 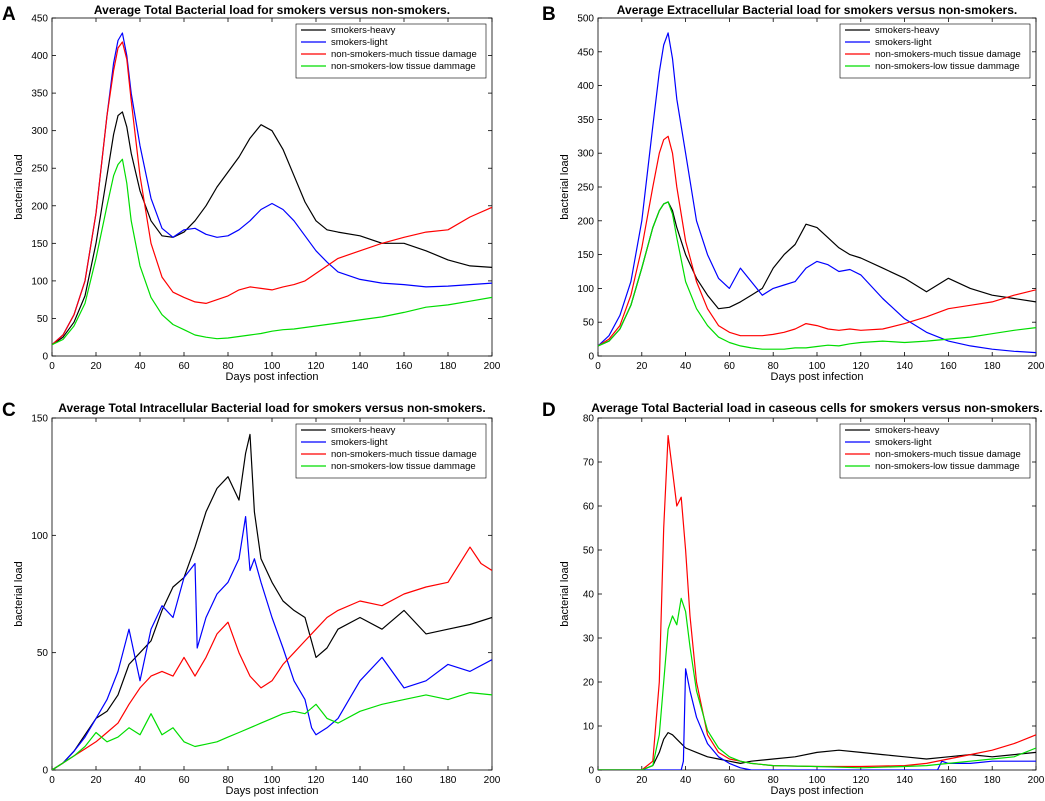 What do you see at coordinates (9, 410) in the screenshot?
I see `panel-letter: C` at bounding box center [9, 410].